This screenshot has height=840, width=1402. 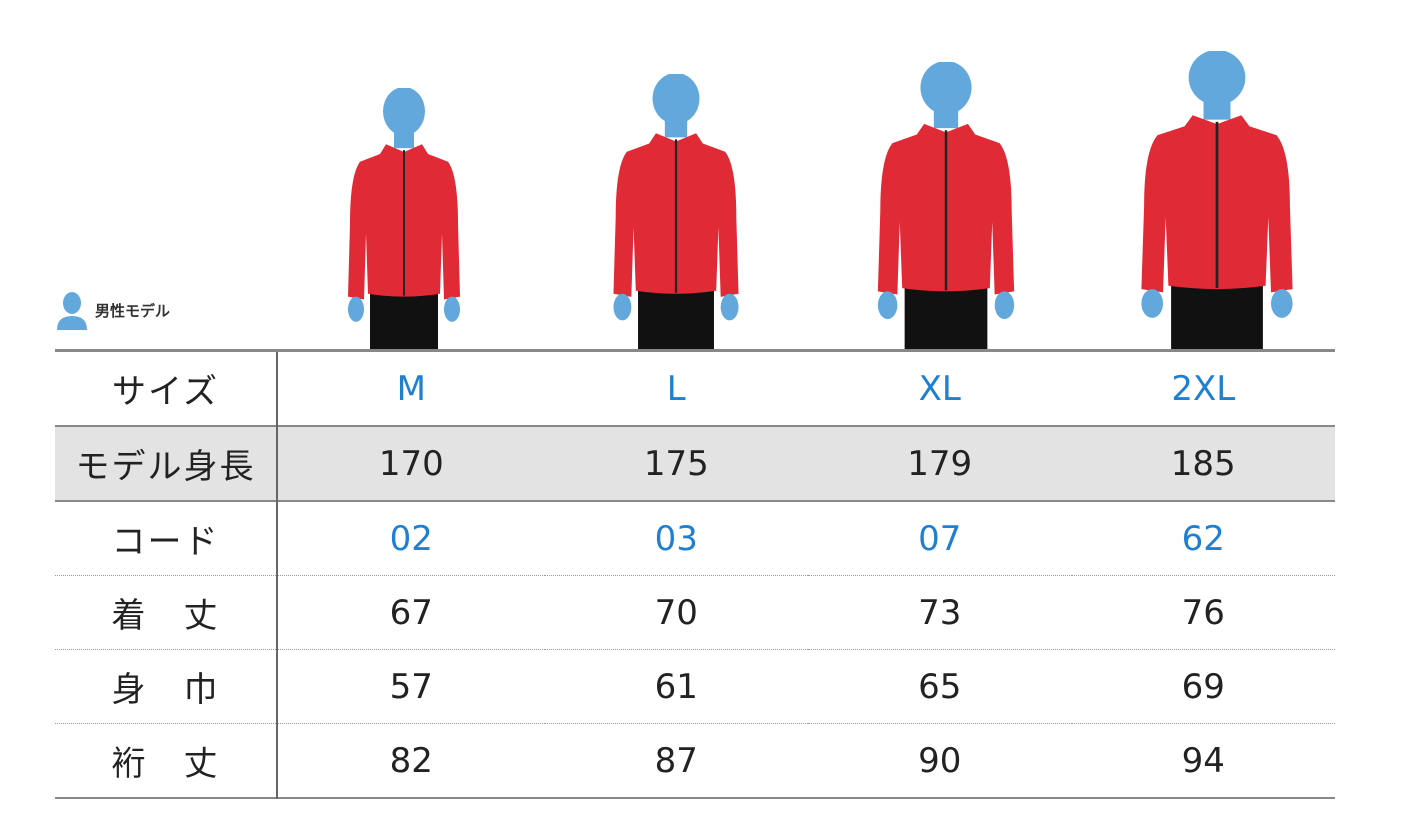 I want to click on cell: 57, so click(x=411, y=686).